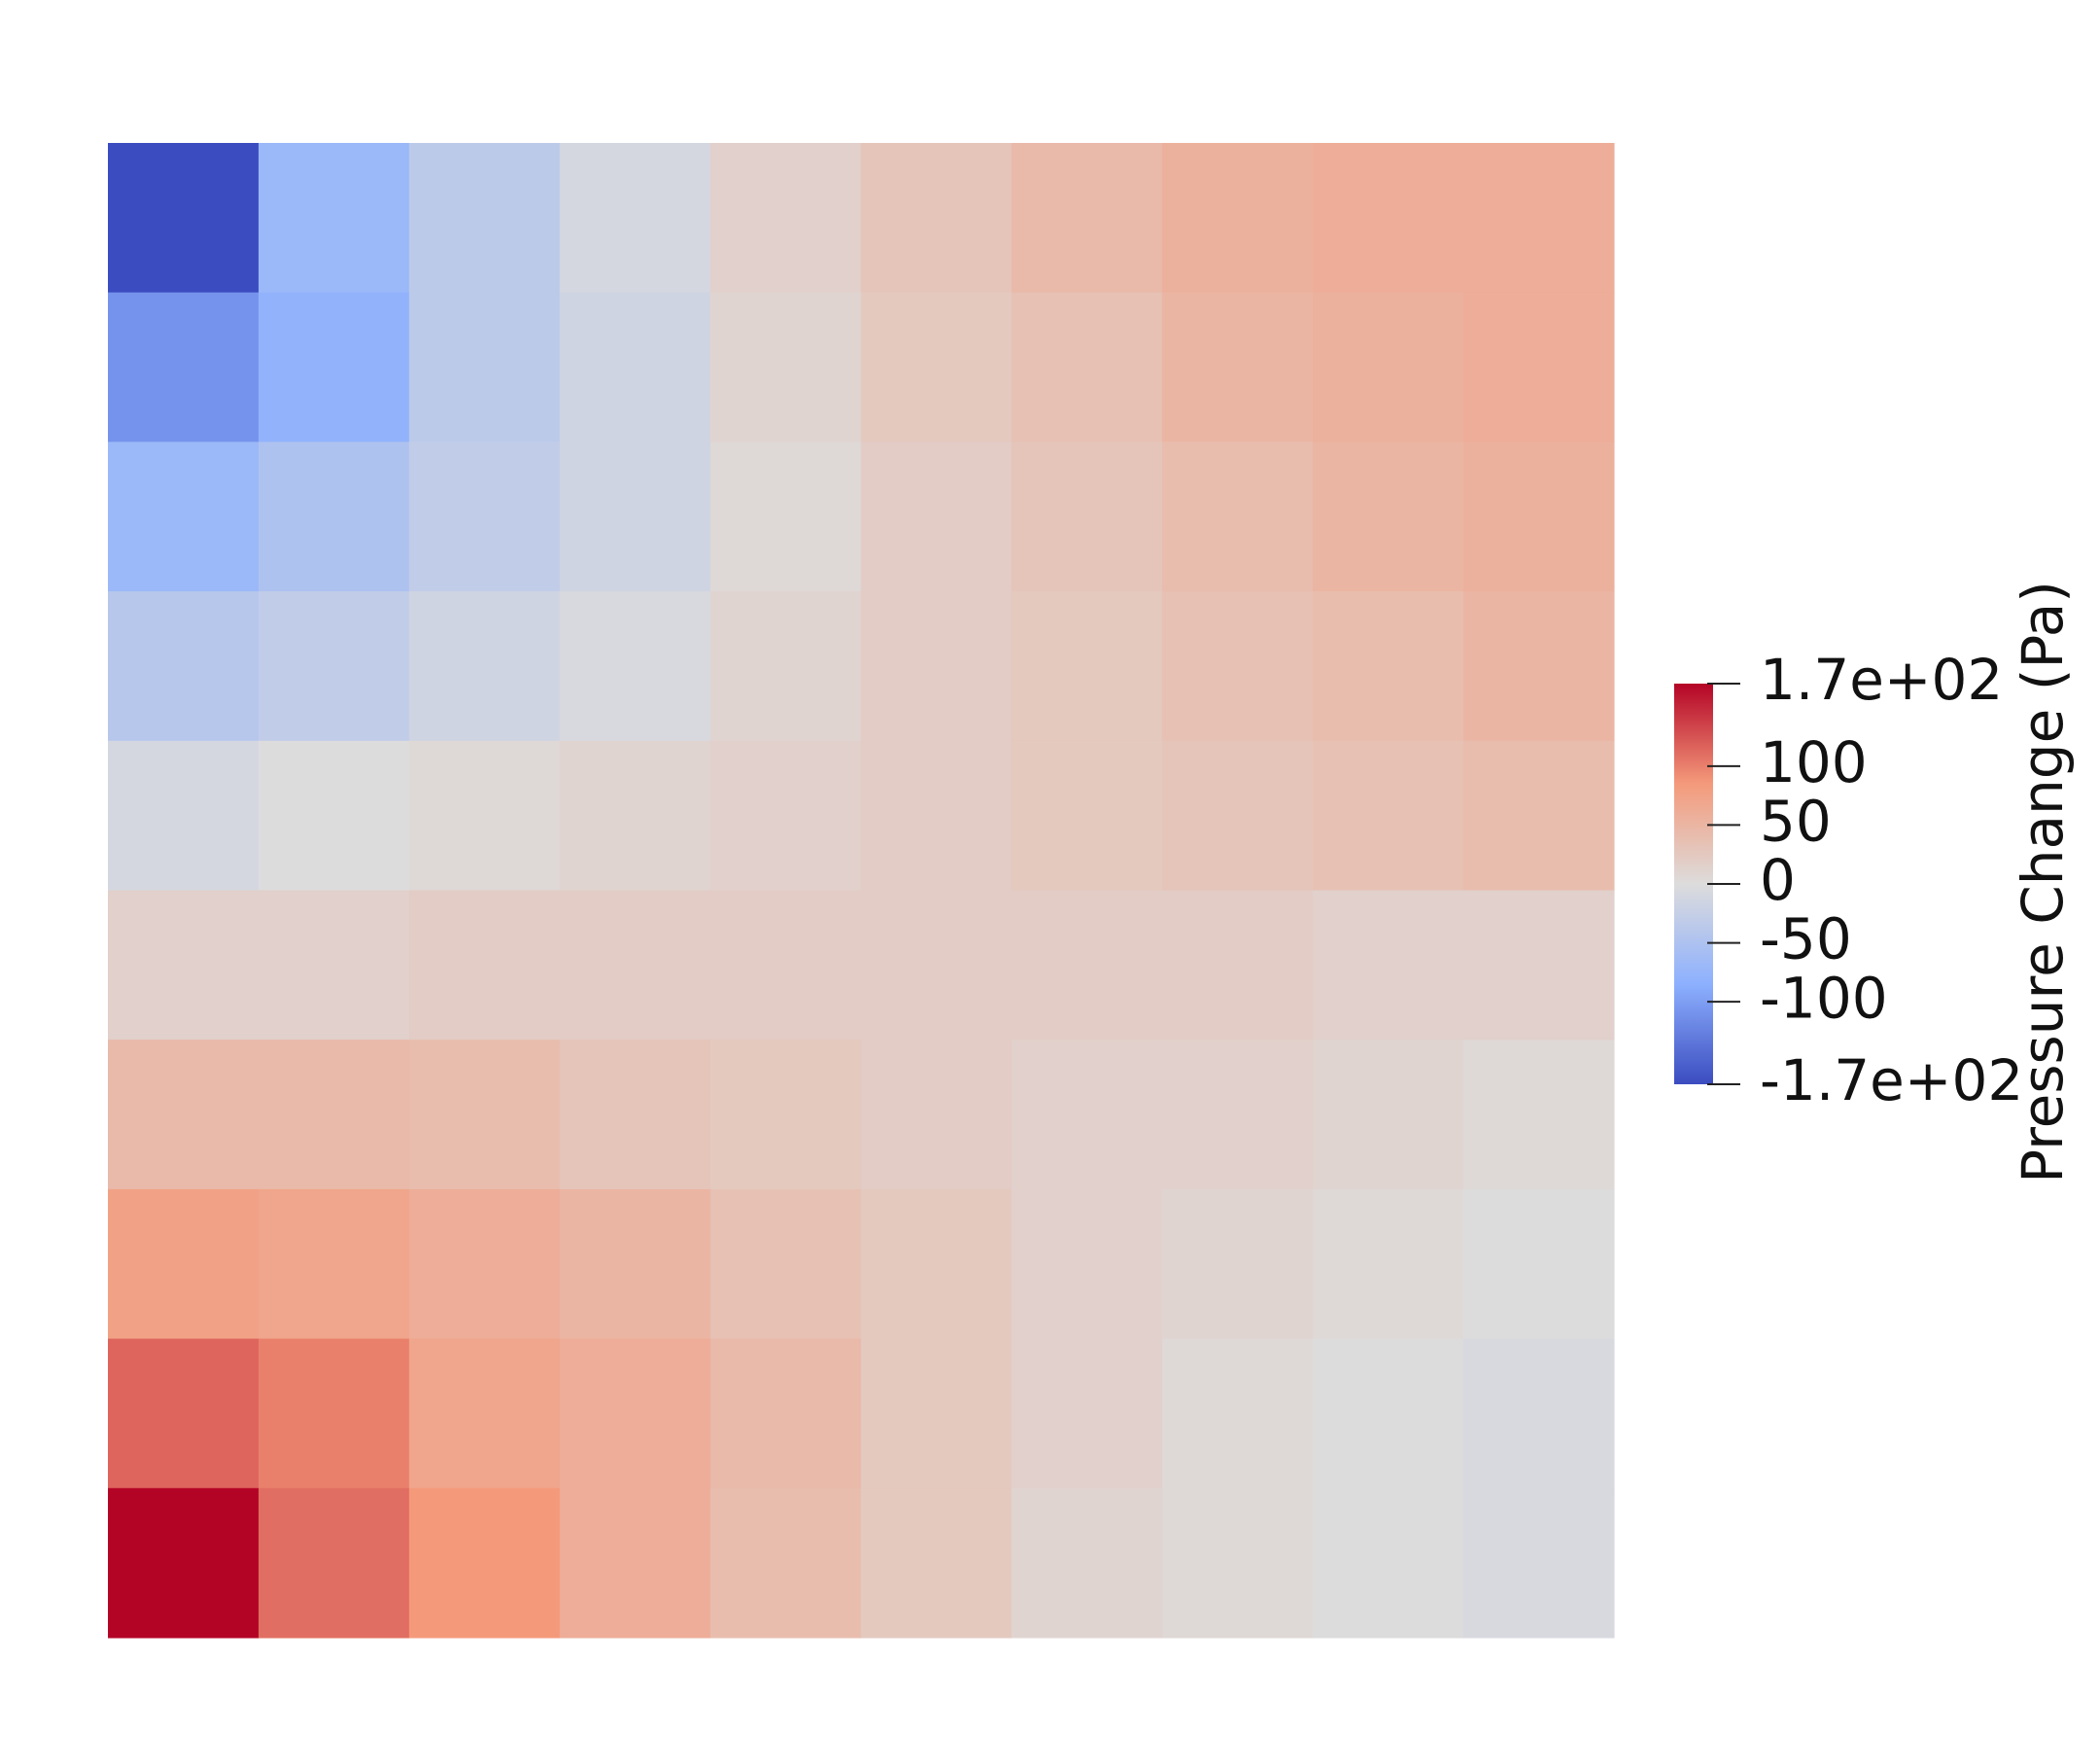  Describe the element at coordinates (2043, 882) in the screenshot. I see `colorbar-label: Pressure Change (Pa)` at that location.